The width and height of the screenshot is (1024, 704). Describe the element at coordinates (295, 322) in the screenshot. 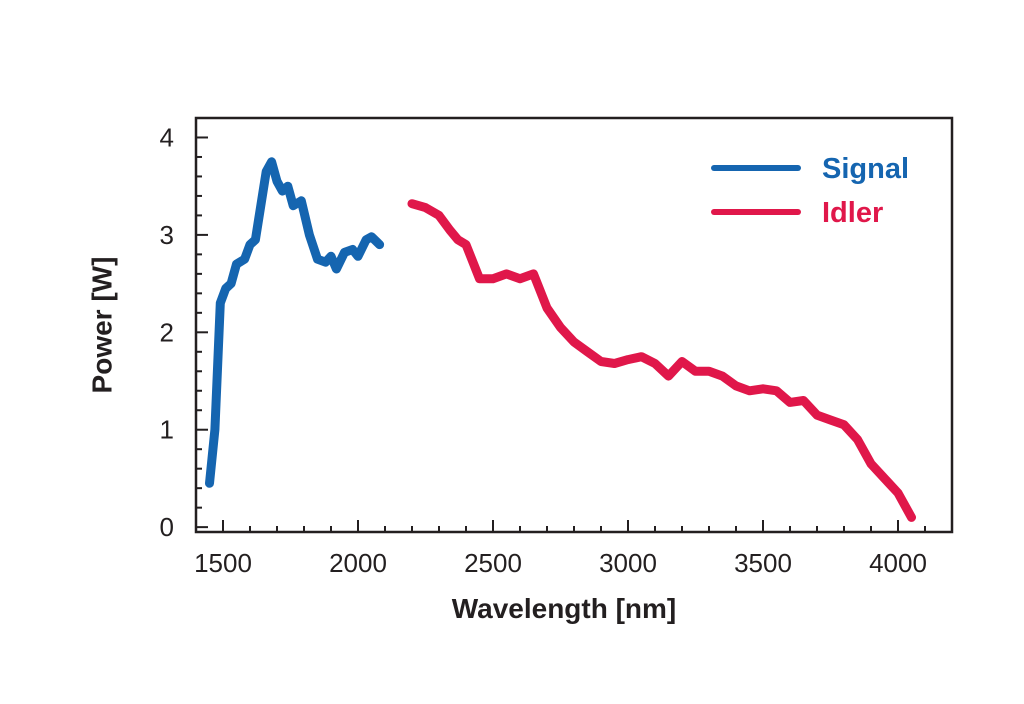

I see `series-line-signal` at that location.